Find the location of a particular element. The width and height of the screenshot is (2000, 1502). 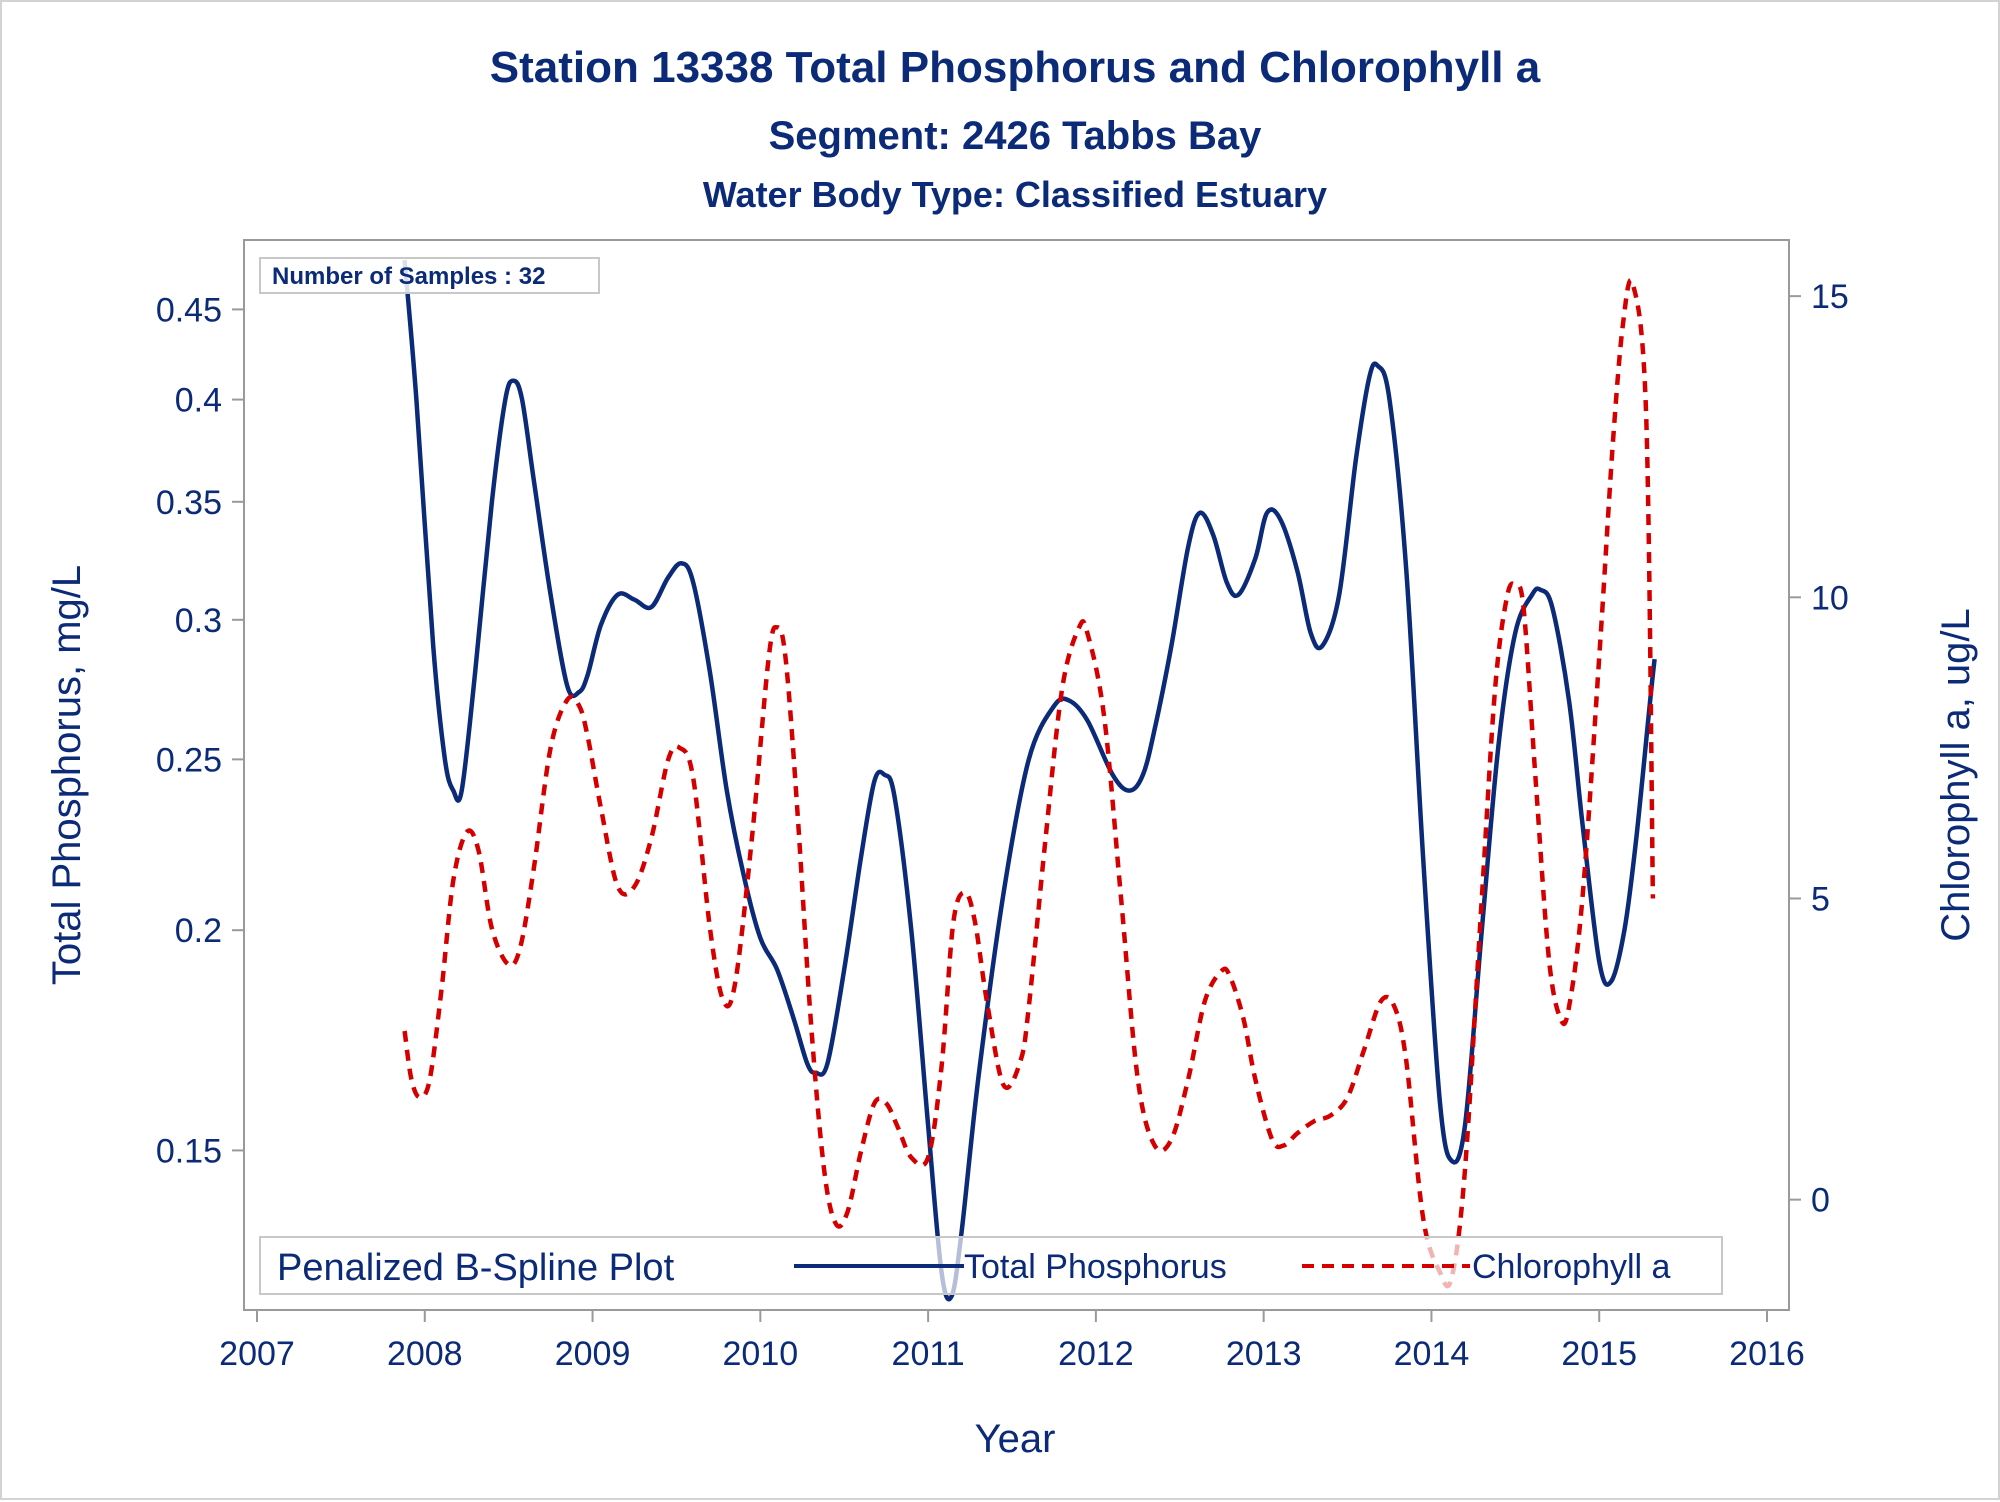

y-left-tick-label: 0.2 is located at coordinates (198, 931).